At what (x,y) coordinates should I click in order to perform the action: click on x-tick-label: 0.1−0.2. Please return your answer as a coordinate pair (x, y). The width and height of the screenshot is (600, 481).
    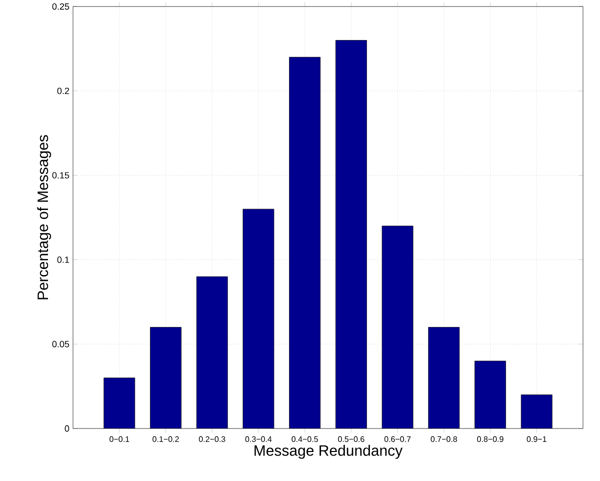
    Looking at the image, I should click on (165, 439).